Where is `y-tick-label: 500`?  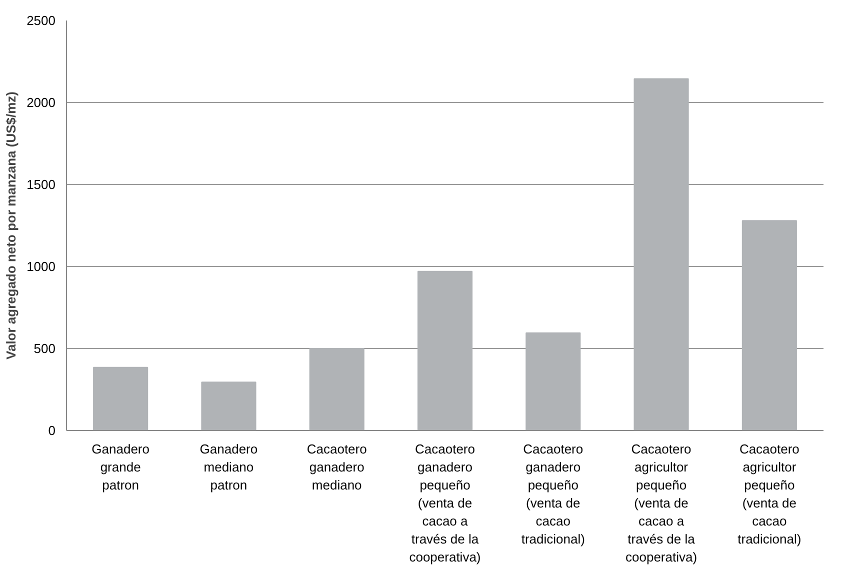
y-tick-label: 500 is located at coordinates (45, 348).